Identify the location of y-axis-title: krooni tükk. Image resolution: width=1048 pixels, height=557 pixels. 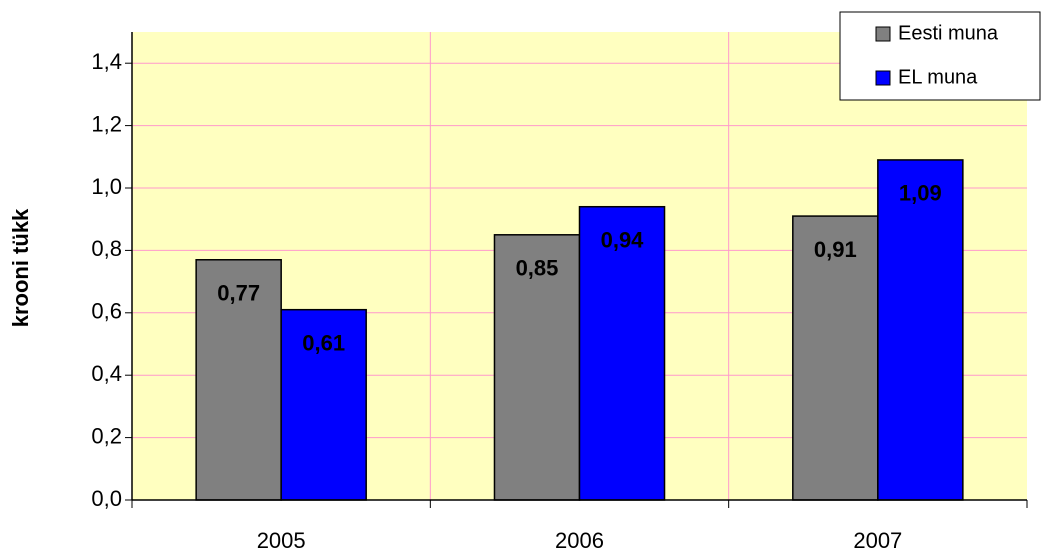
(20, 267).